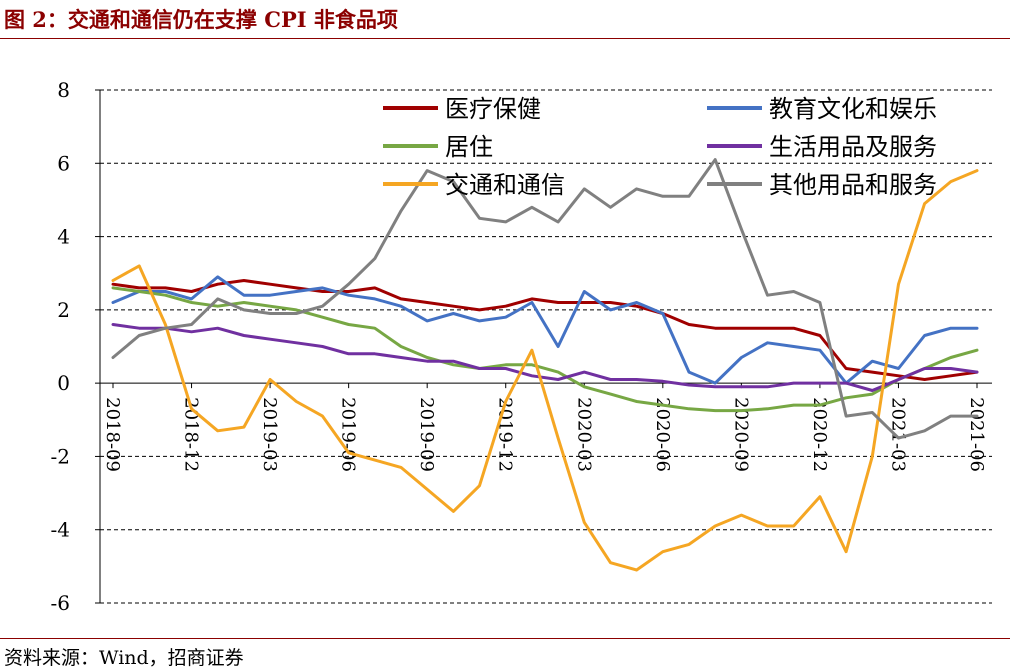 Image resolution: width=1010 pixels, height=670 pixels. What do you see at coordinates (583, 434) in the screenshot?
I see `x-tick-label: 2020-03` at bounding box center [583, 434].